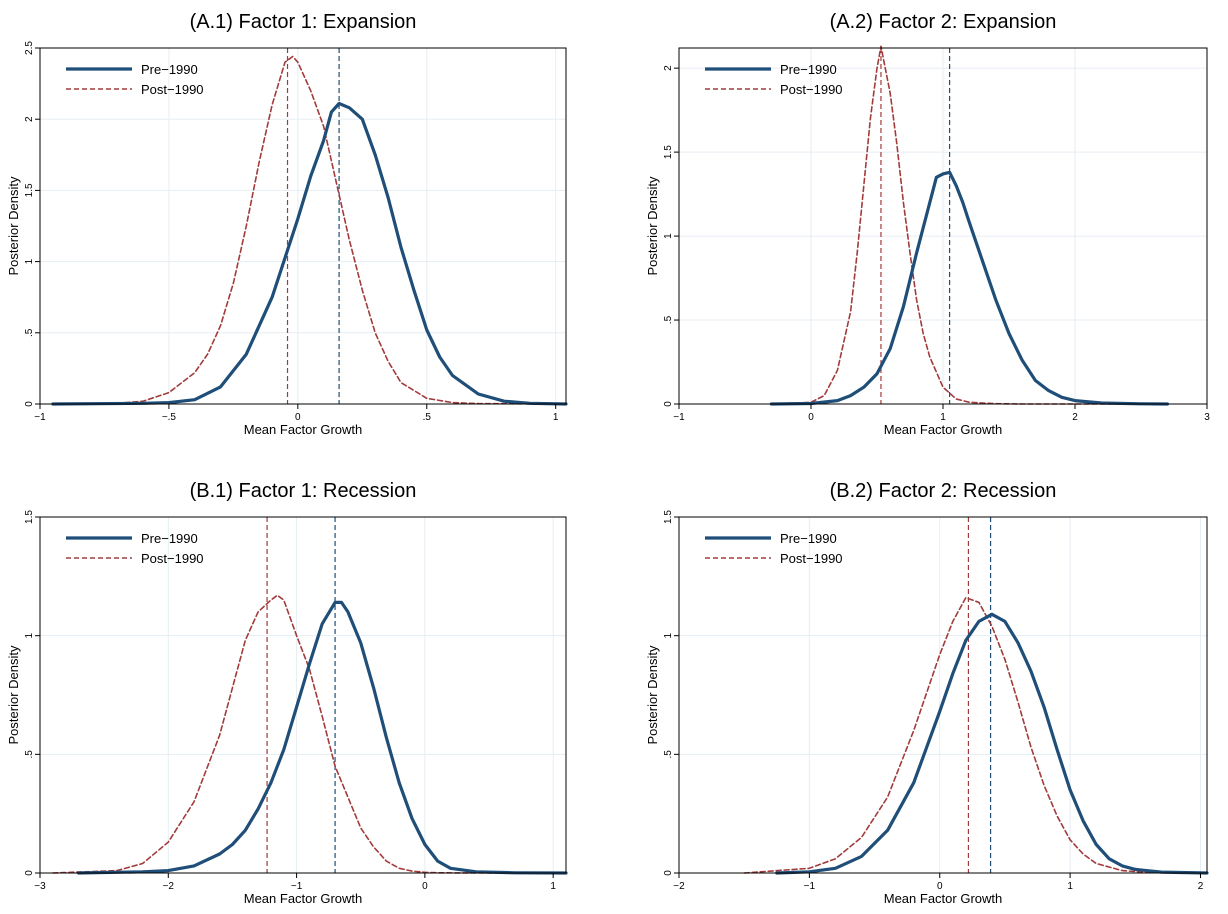 The height and width of the screenshot is (914, 1228). Describe the element at coordinates (303, 22) in the screenshot. I see `chart-title: (A.1) Factor 1: Expansion` at that location.